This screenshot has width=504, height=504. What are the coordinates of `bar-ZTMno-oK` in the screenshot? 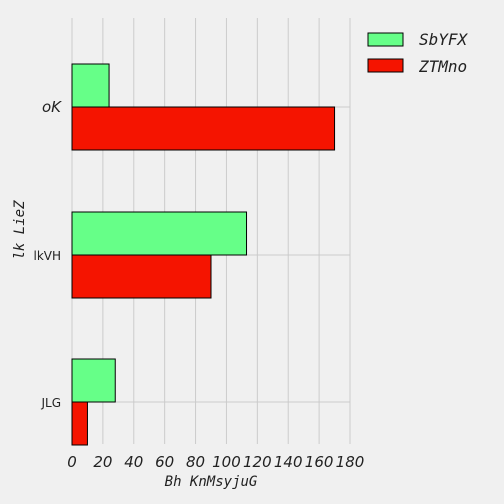 It's located at (203, 128).